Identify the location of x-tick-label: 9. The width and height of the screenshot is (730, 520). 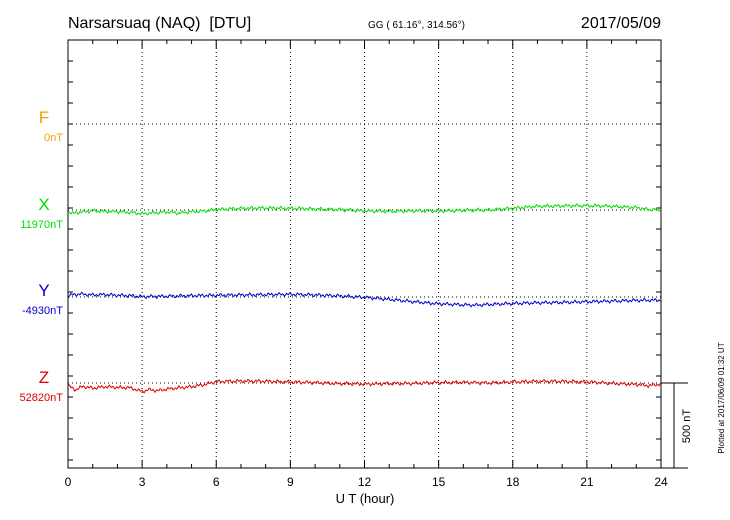
(290, 482).